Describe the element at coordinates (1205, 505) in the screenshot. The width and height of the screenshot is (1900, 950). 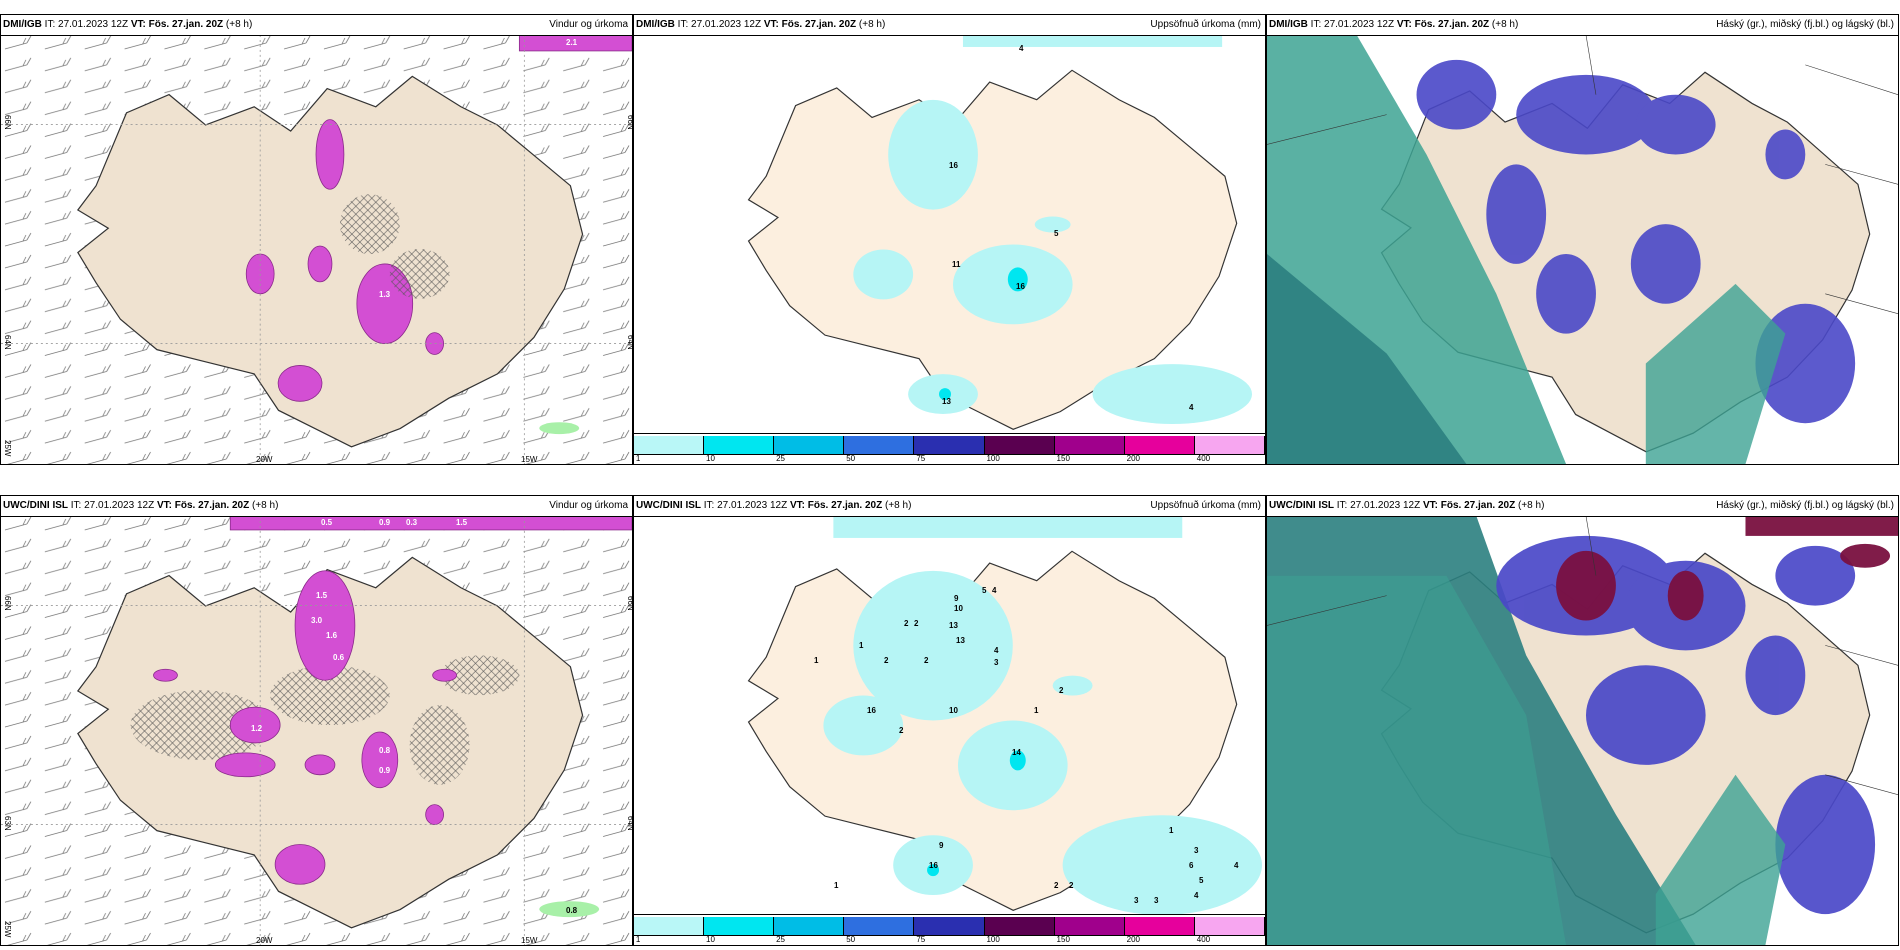
I see `panel-title: Uppsöfnuð úrkoma (mm)` at that location.